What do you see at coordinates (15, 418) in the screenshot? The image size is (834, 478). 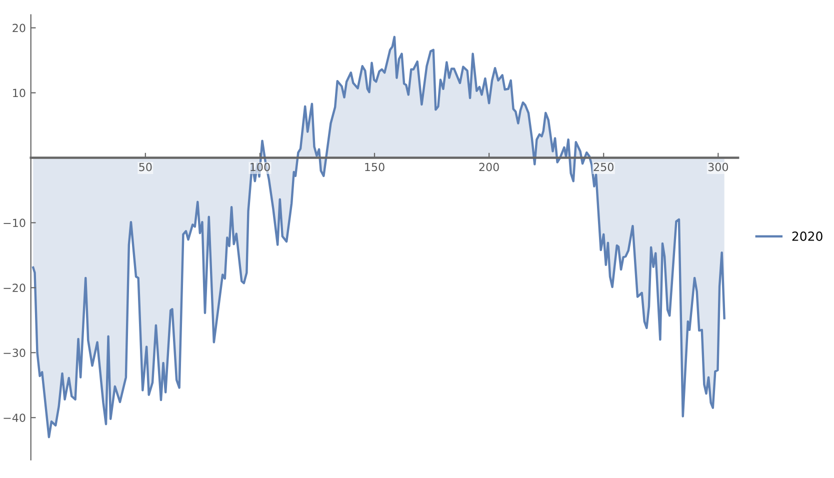 I see `y-tick-label: −40` at bounding box center [15, 418].